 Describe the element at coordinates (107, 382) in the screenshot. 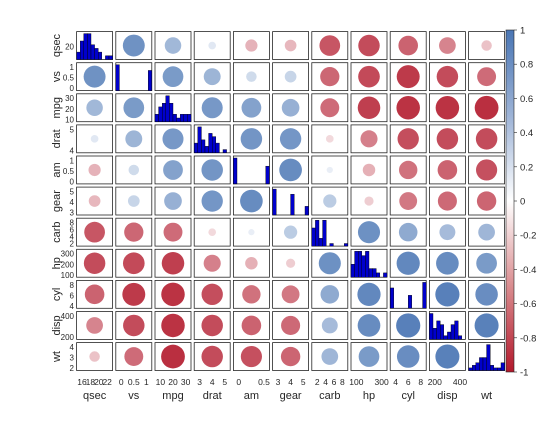

I see `x-tick-qsec-3: 22` at that location.